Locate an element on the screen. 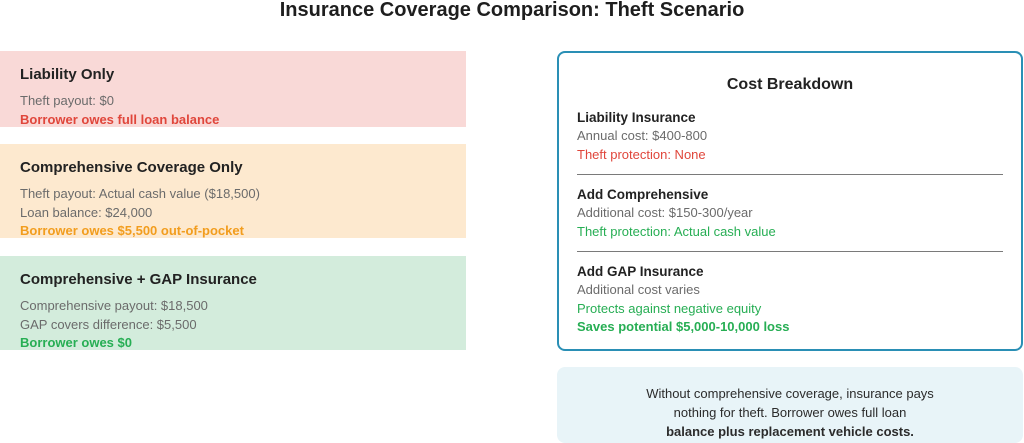 The image size is (1024, 443). breakdown-heading: Add GAP Insurance is located at coordinates (640, 271).